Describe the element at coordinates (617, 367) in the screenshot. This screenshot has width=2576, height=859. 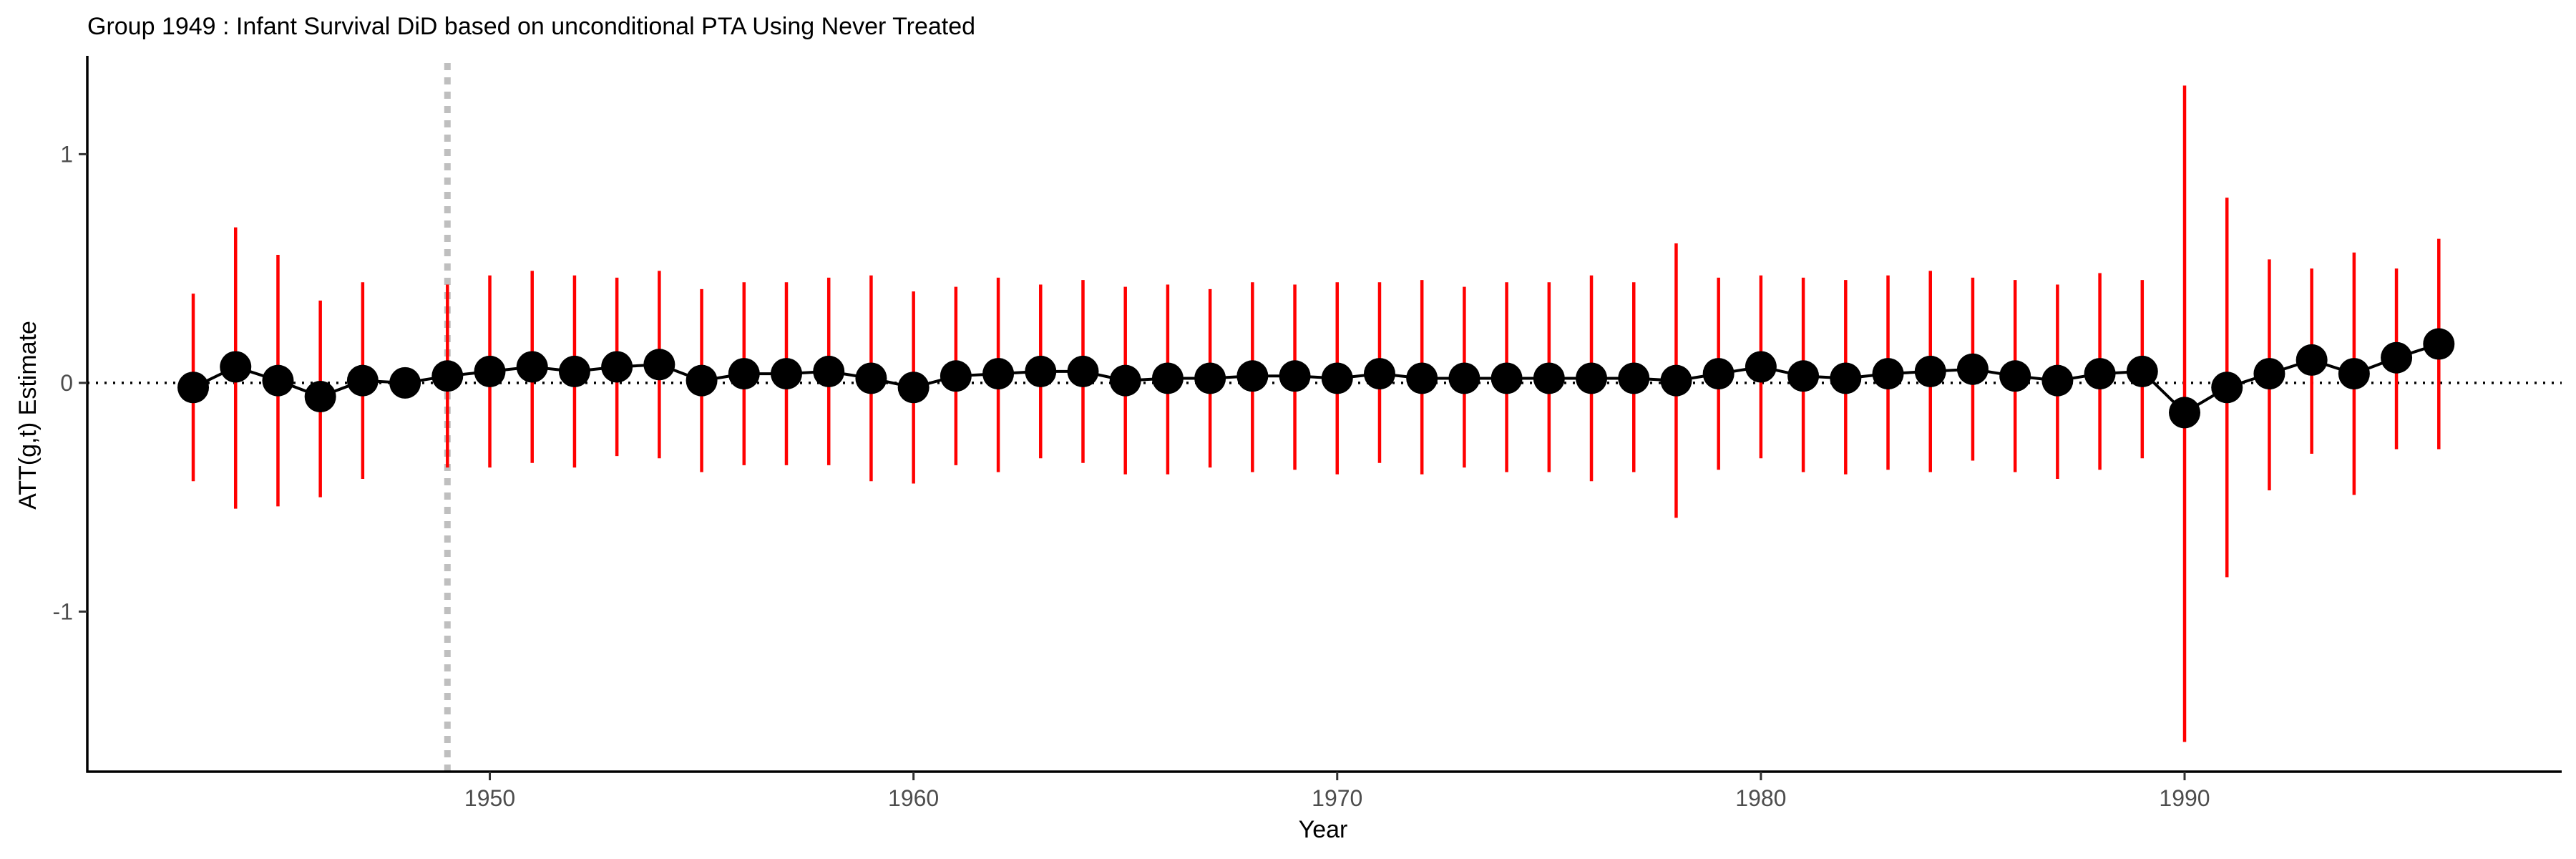
I see `estimate-point-1953` at that location.